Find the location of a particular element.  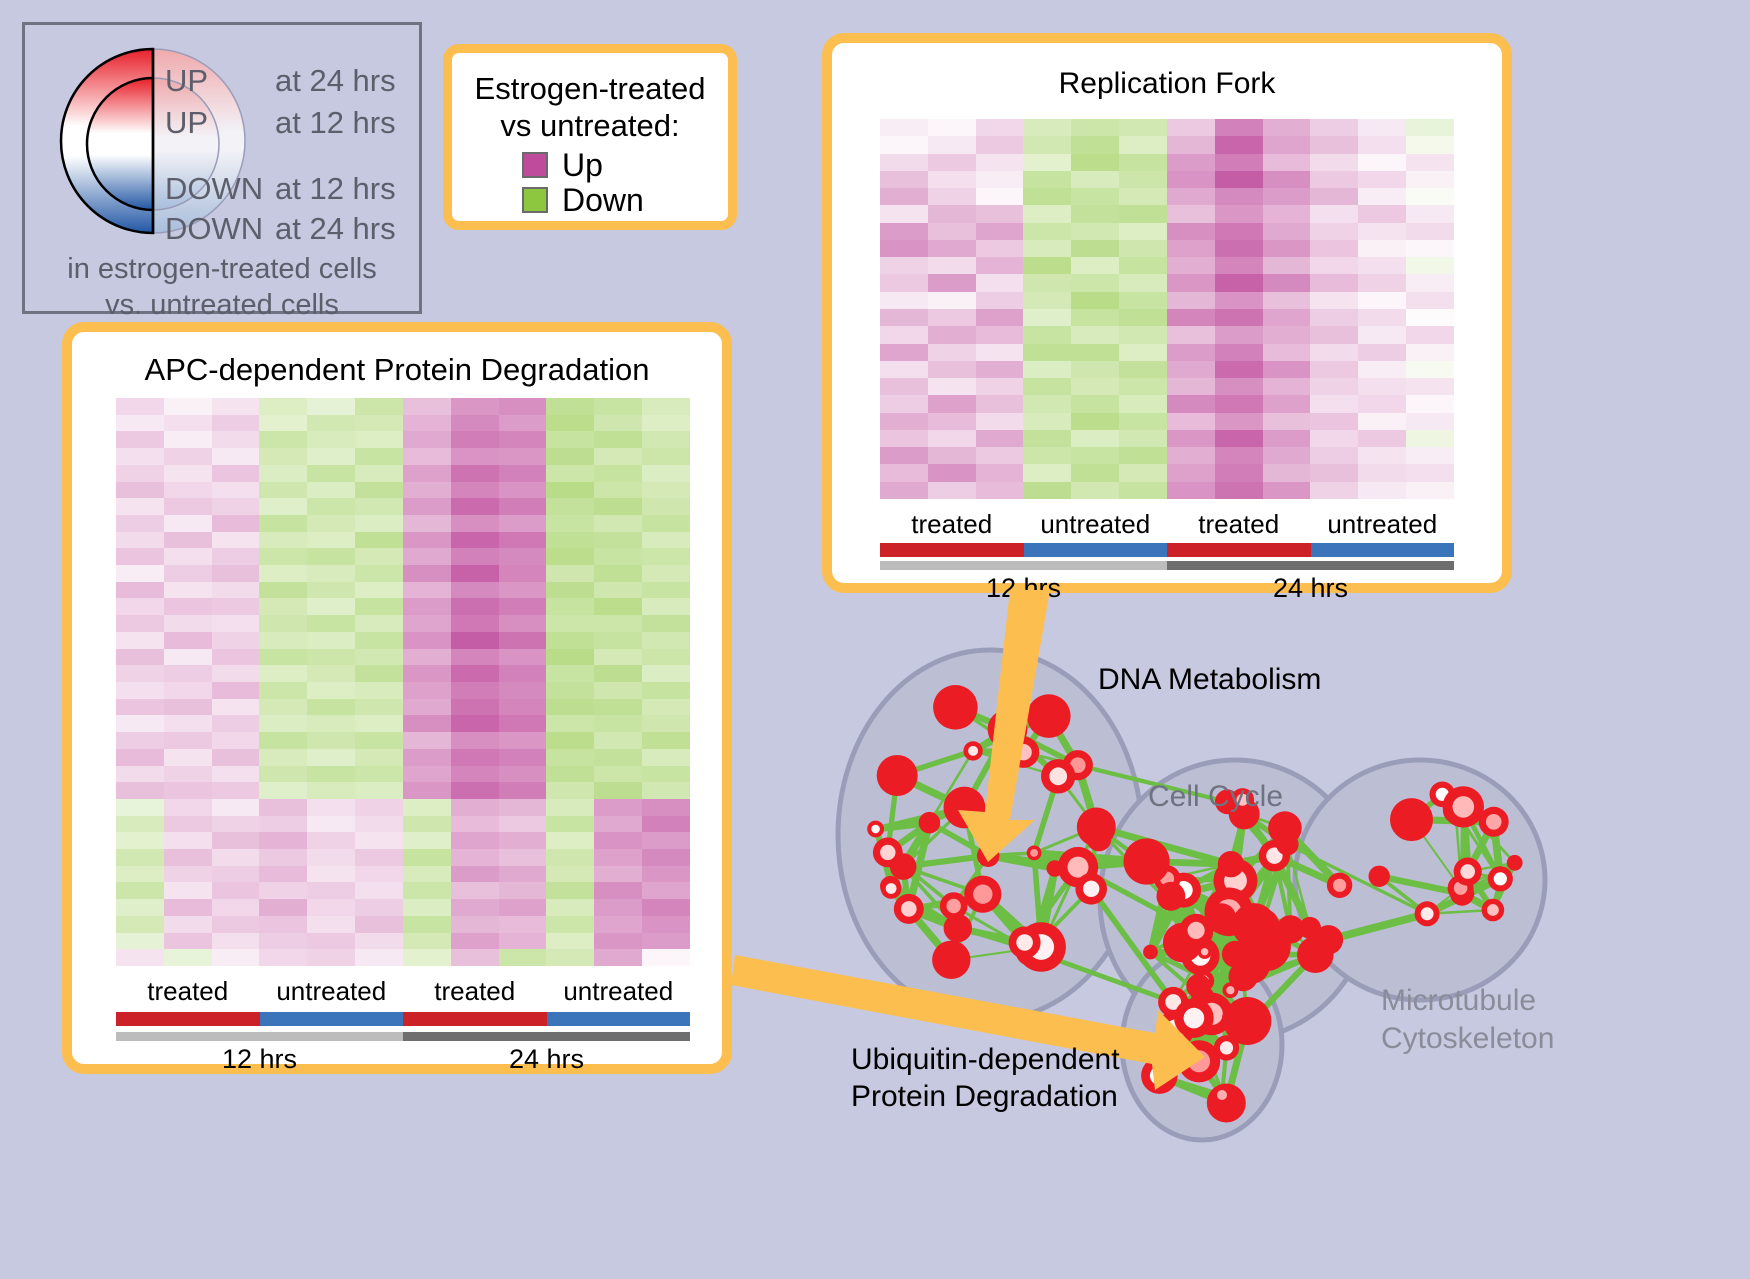

up-down-circle-icon is located at coordinates (152, 141).